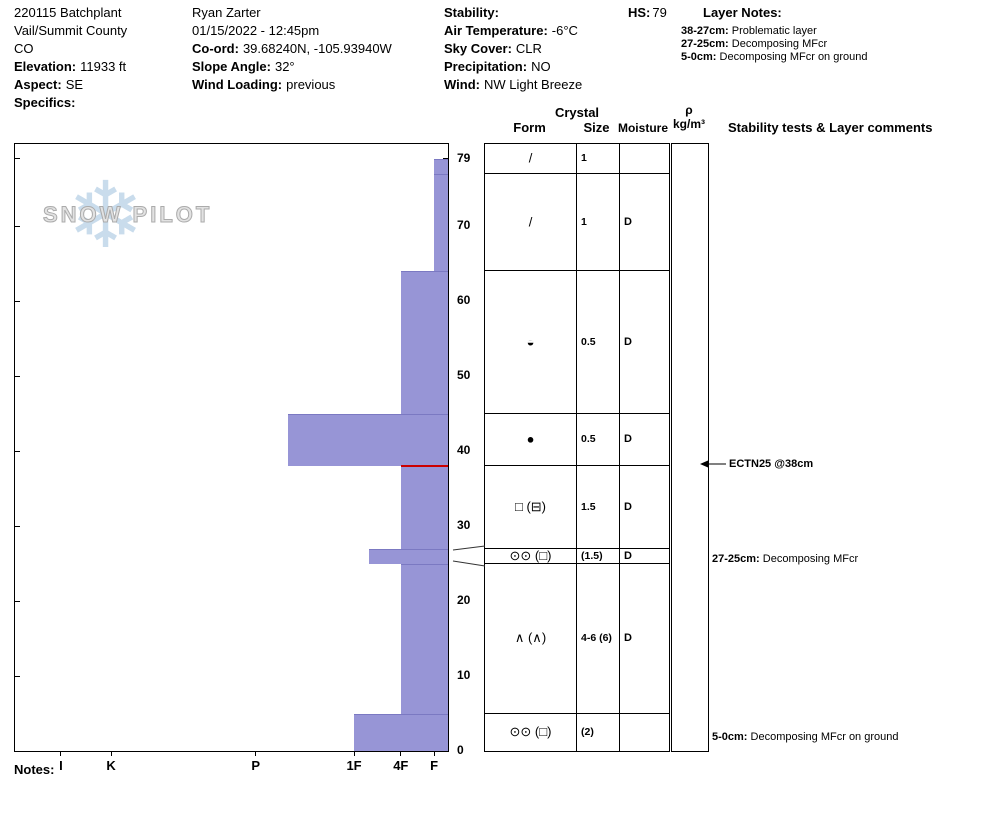 Image resolution: width=994 pixels, height=840 pixels. What do you see at coordinates (830, 127) in the screenshot?
I see `comments-column-header: Stability tests & Layer comments` at bounding box center [830, 127].